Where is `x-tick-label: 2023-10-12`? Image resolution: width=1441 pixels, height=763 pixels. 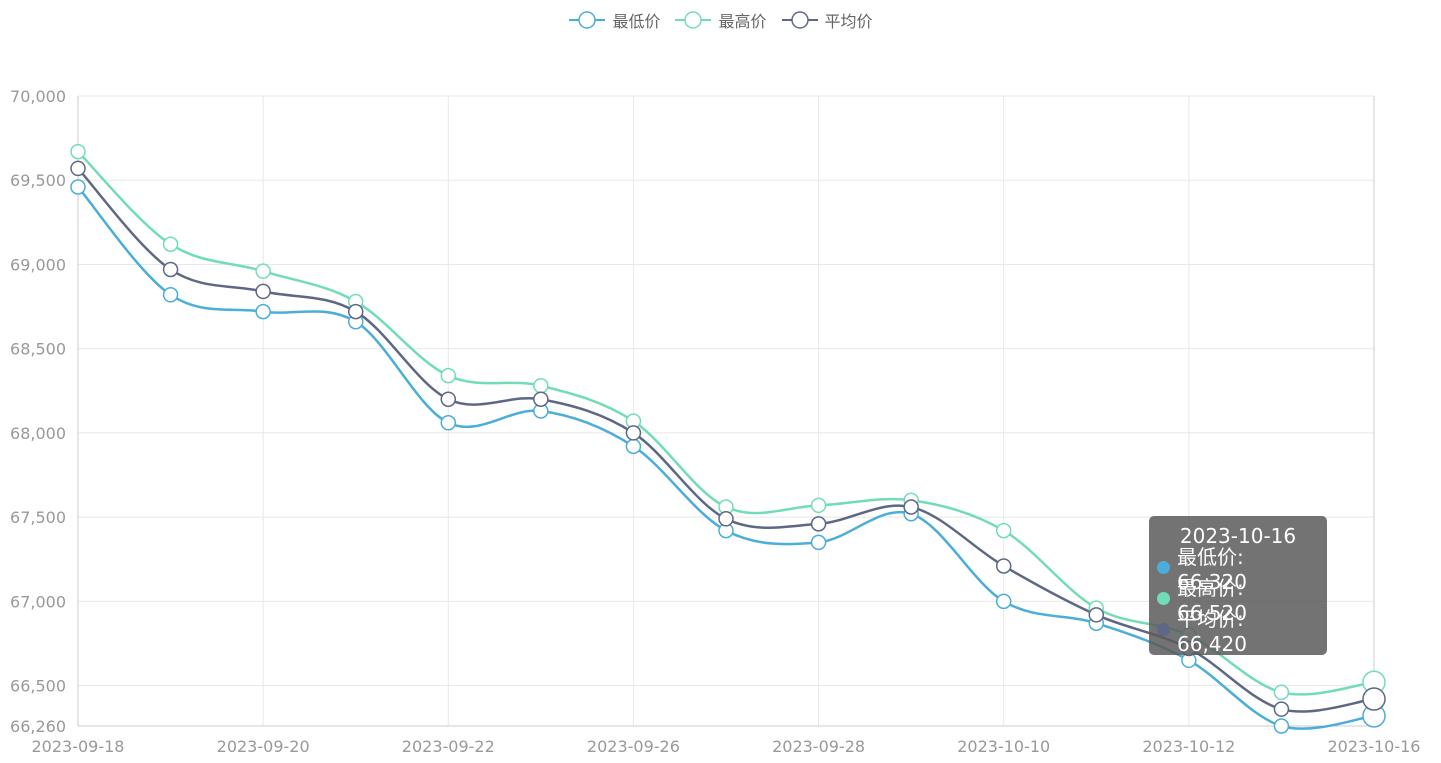 x-tick-label: 2023-10-12 is located at coordinates (1188, 746).